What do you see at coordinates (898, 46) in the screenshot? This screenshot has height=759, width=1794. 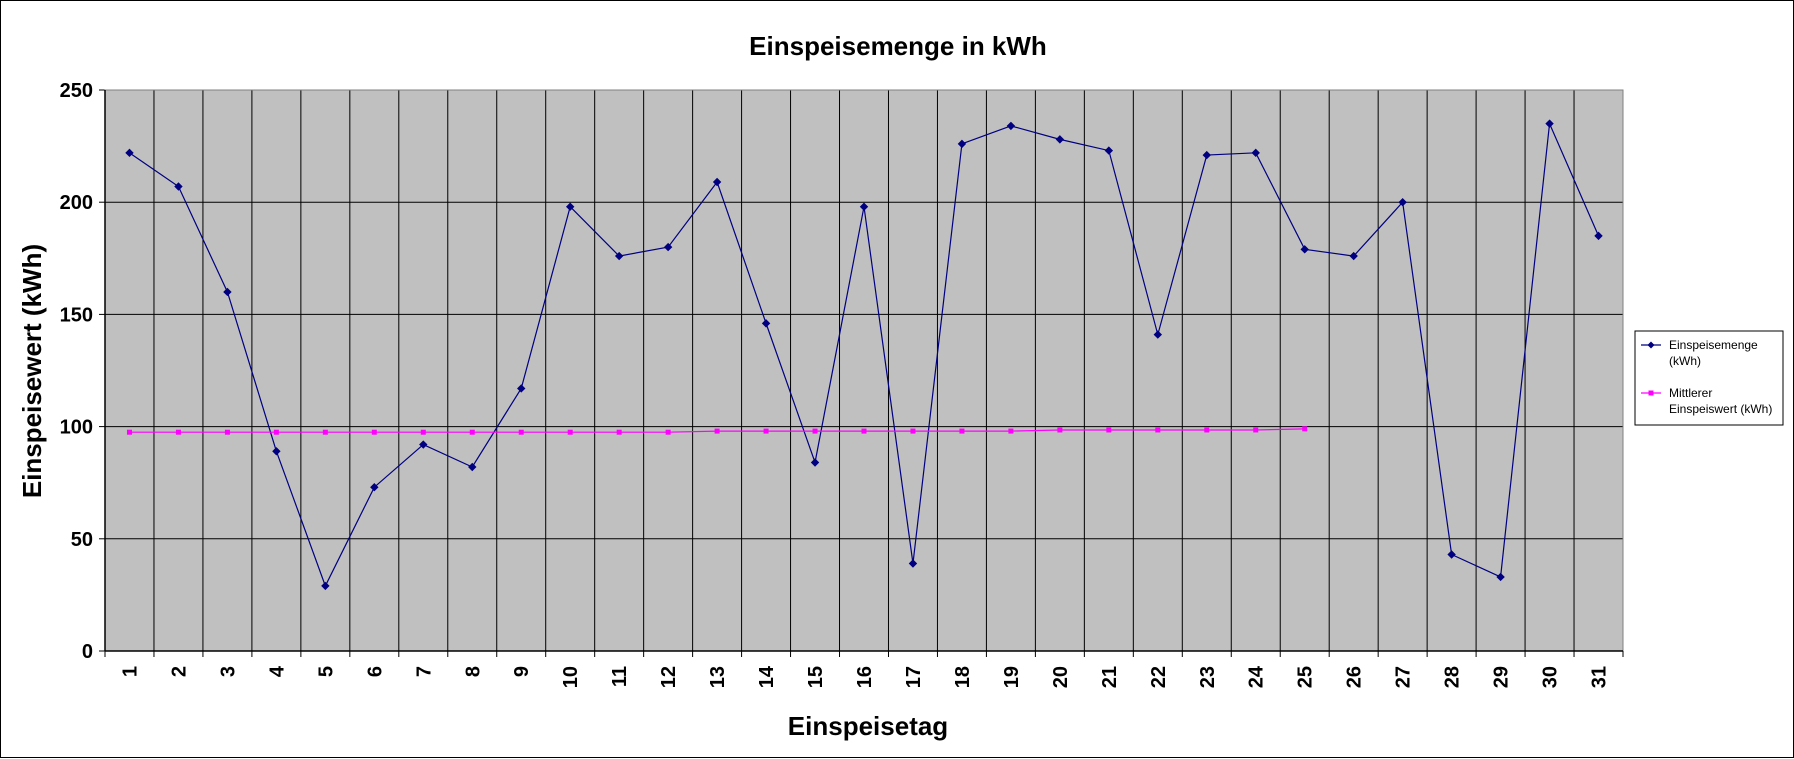 I see `chart-title: Einspeisemenge in kWh` at bounding box center [898, 46].